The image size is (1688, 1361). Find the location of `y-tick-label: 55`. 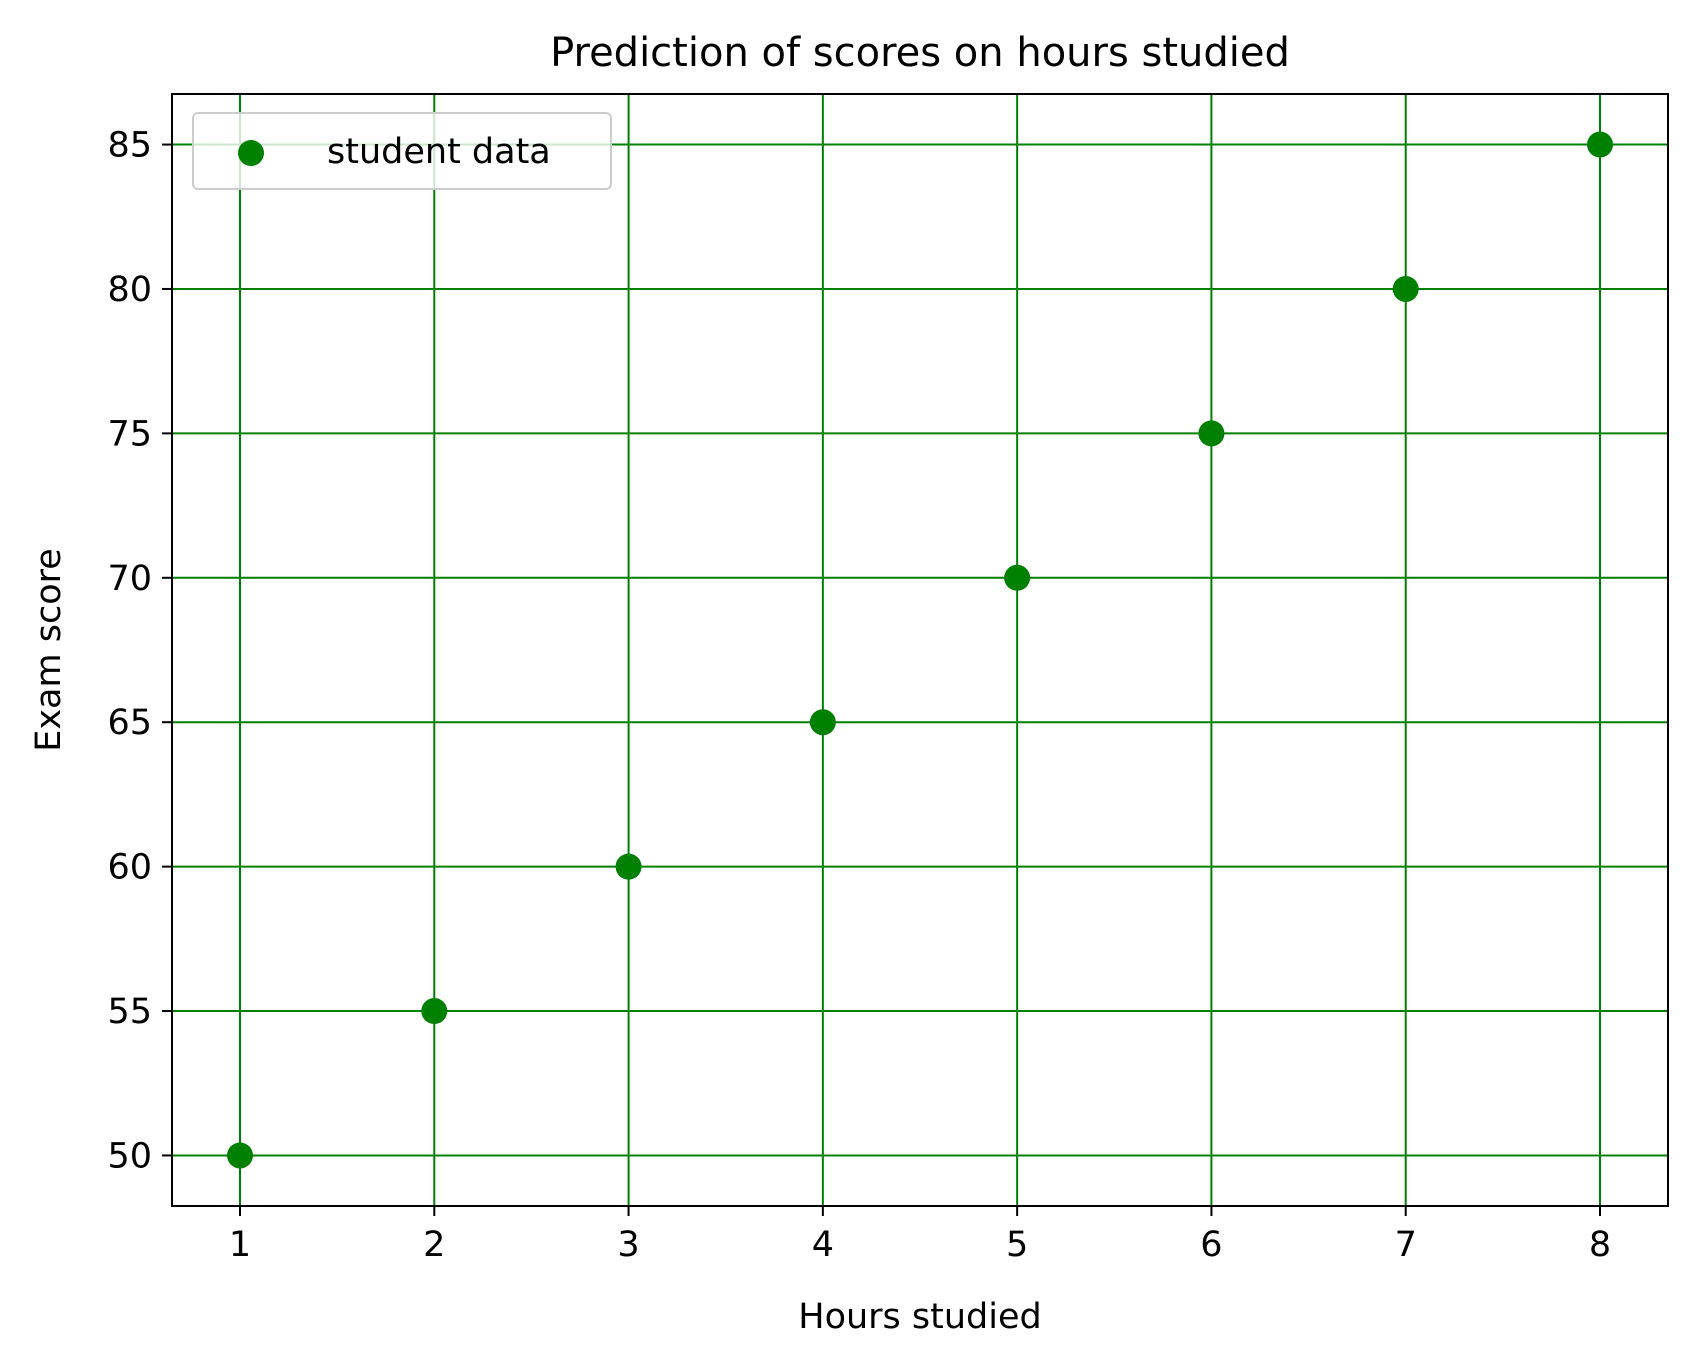

y-tick-label: 55 is located at coordinates (129, 1012).